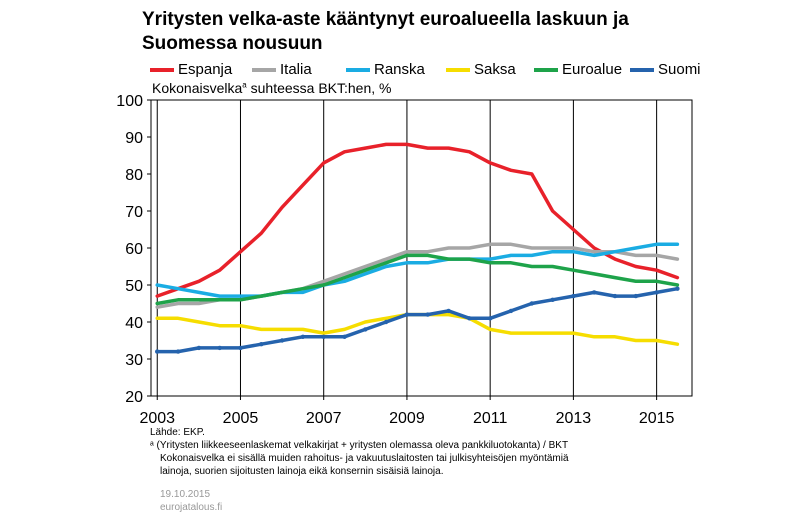  Describe the element at coordinates (134, 286) in the screenshot. I see `y-tick-label: 50` at that location.